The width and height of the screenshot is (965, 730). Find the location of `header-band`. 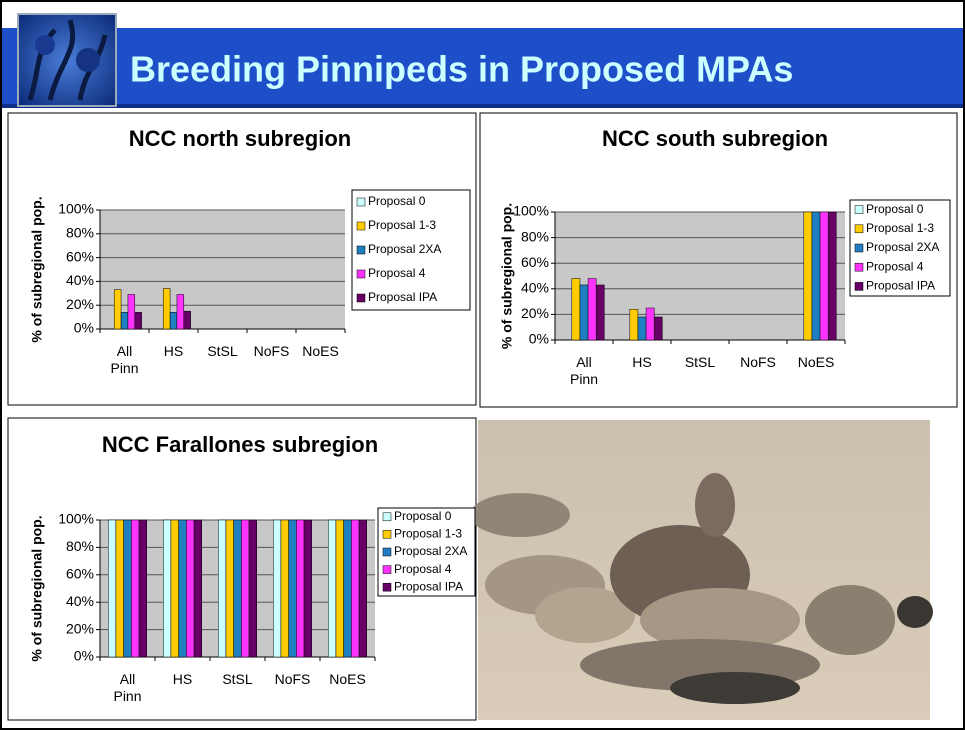

header-band is located at coordinates (482, 67).